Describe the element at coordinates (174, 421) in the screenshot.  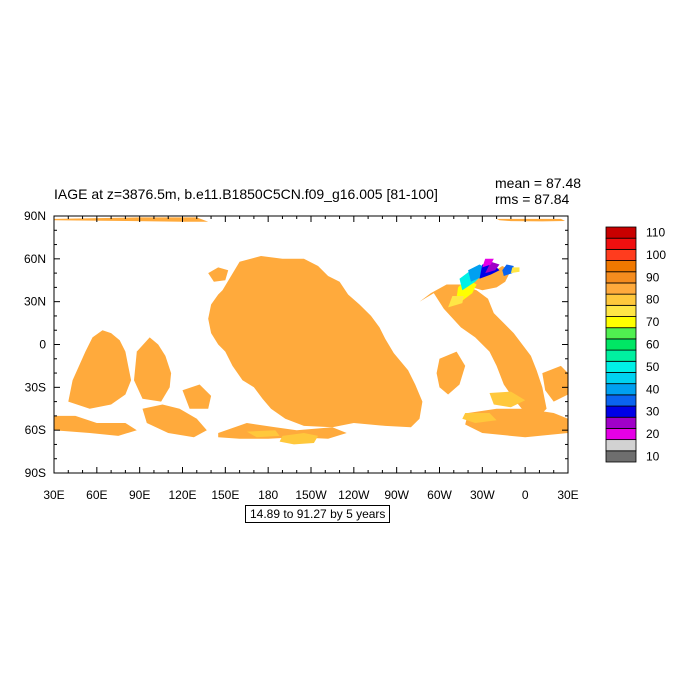
I see `ocean-indian-south` at that location.